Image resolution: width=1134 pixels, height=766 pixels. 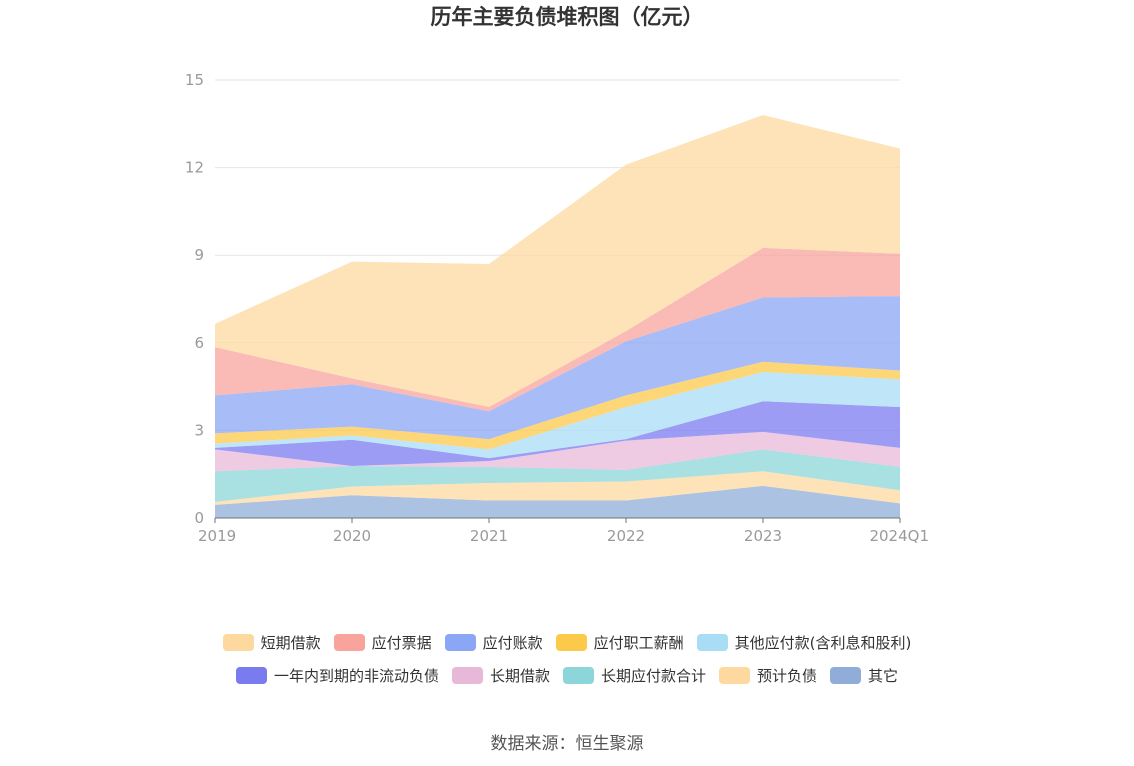 What do you see at coordinates (352, 536) in the screenshot?
I see `x-tick-label: 2020` at bounding box center [352, 536].